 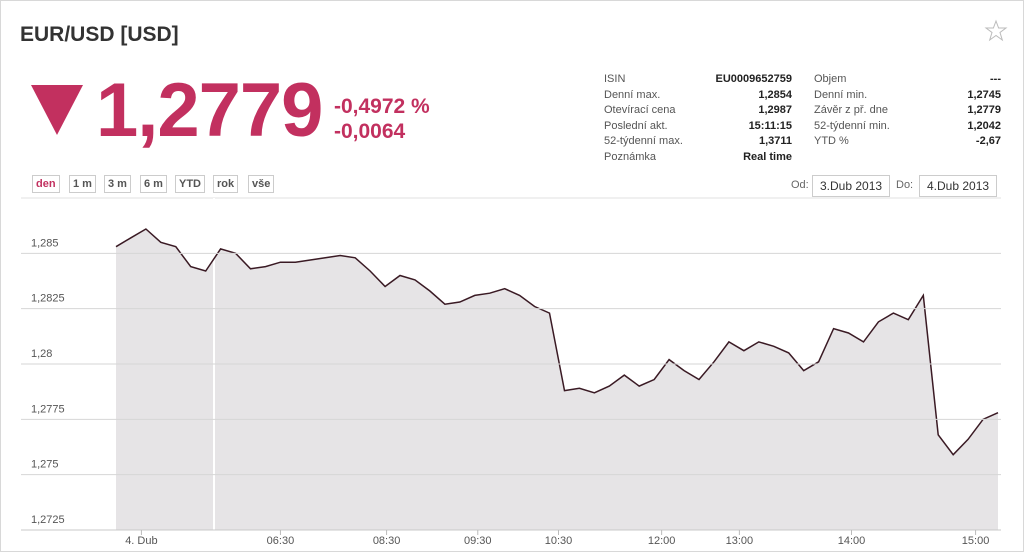 I want to click on last-price: 1,2779, so click(x=209, y=110).